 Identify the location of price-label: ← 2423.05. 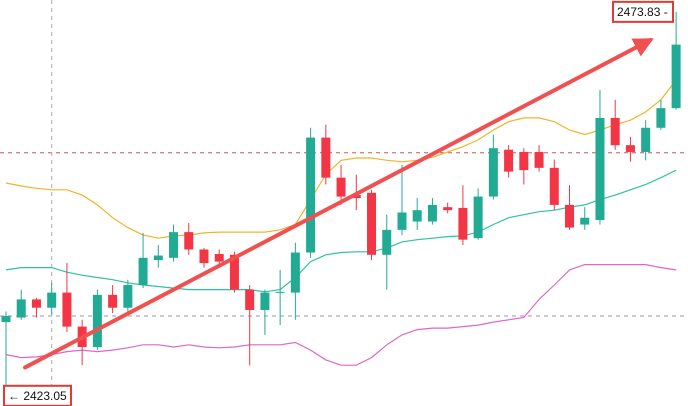
(37, 396).